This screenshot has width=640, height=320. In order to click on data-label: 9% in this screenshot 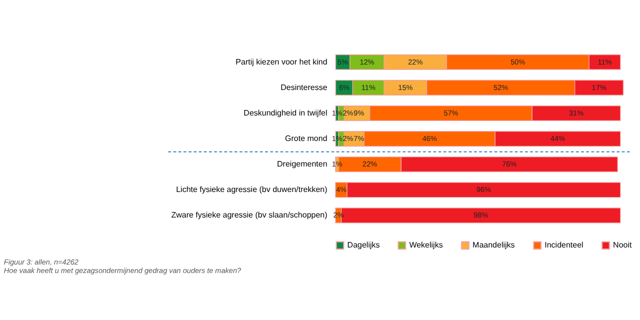, I will do `click(359, 113)`.